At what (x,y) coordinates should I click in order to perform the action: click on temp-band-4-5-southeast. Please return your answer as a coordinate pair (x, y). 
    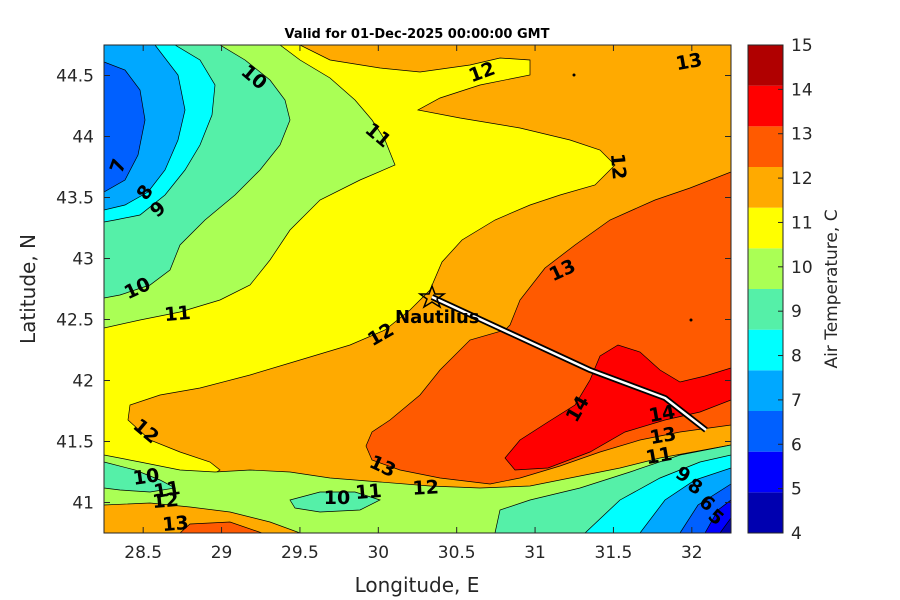
    Looking at the image, I should click on (725, 525).